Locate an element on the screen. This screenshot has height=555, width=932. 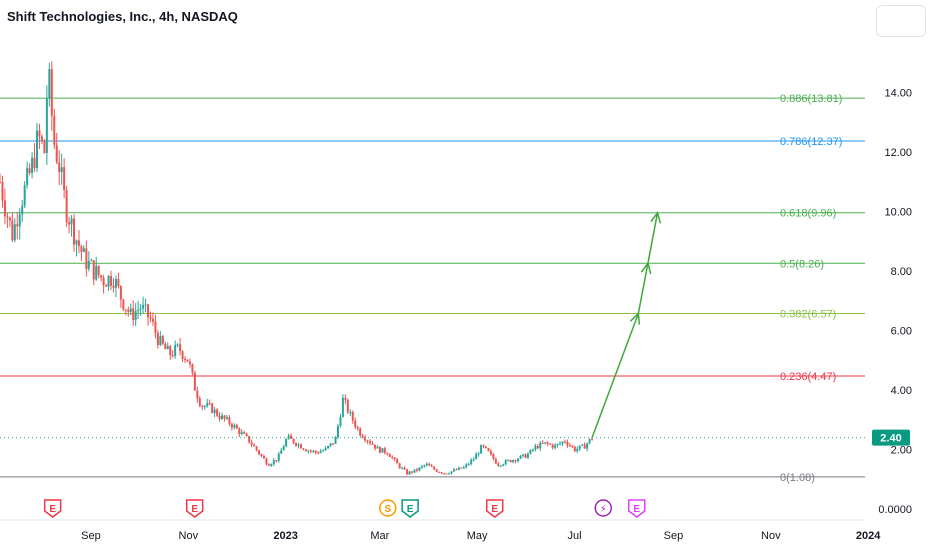
x-tick-label-6: Sep is located at coordinates (674, 536).